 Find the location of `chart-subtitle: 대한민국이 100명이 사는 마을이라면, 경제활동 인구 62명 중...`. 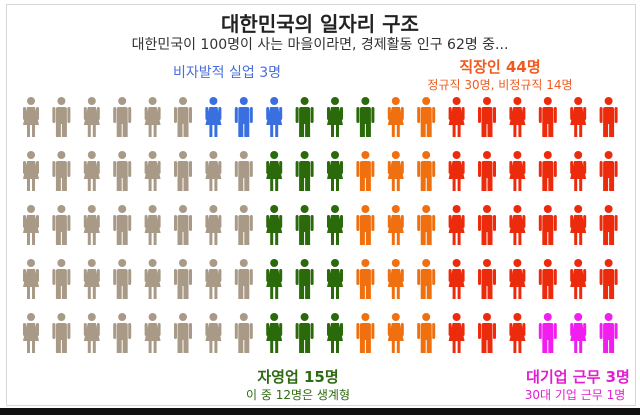

chart-subtitle: 대한민국이 100명이 사는 마을이라면, 경제활동 인구 62명 중... is located at coordinates (320, 45).